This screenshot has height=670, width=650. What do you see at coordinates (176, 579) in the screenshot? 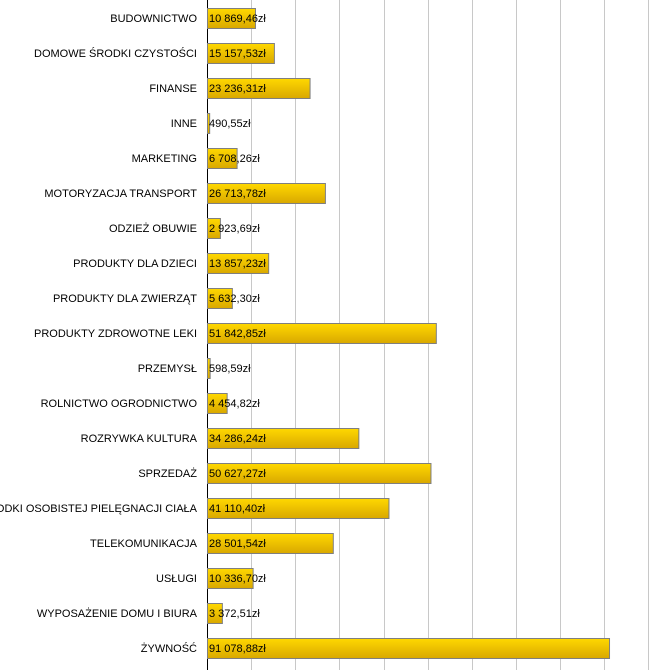
I see `category-label: USŁUGI` at bounding box center [176, 579].